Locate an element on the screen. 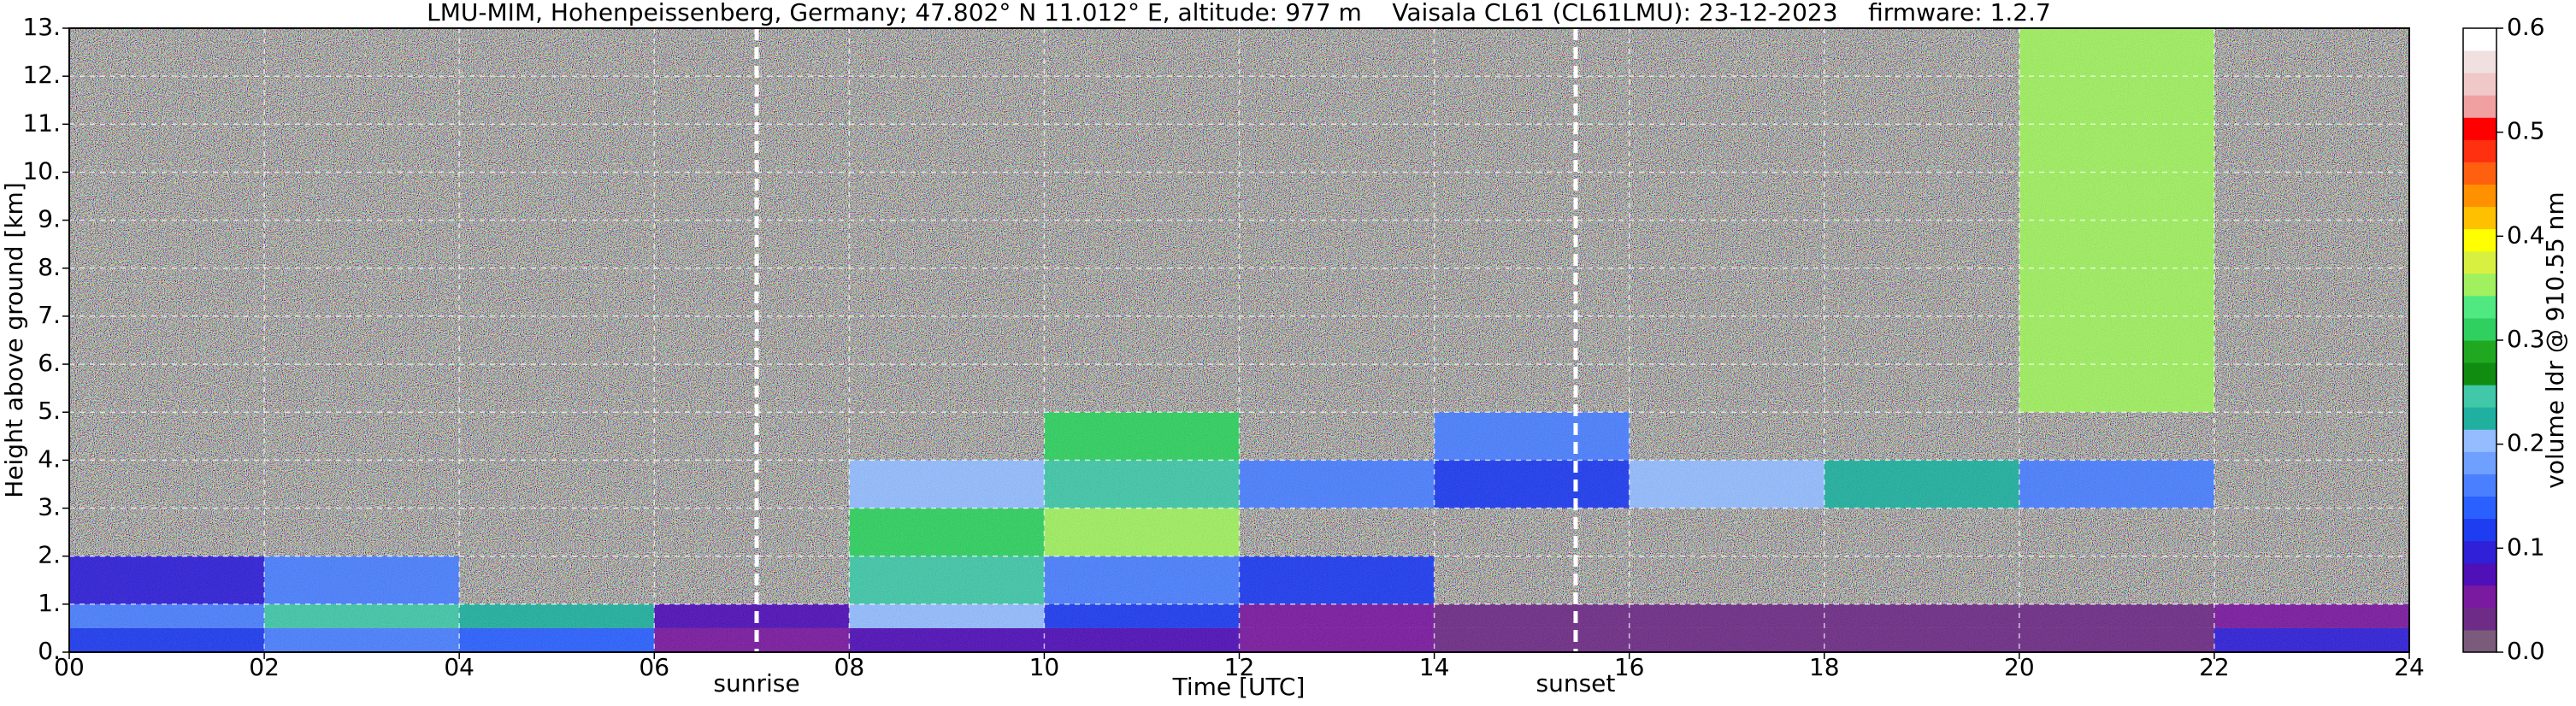 The width and height of the screenshot is (2576, 706). x-tick-label: 06 is located at coordinates (654, 667).